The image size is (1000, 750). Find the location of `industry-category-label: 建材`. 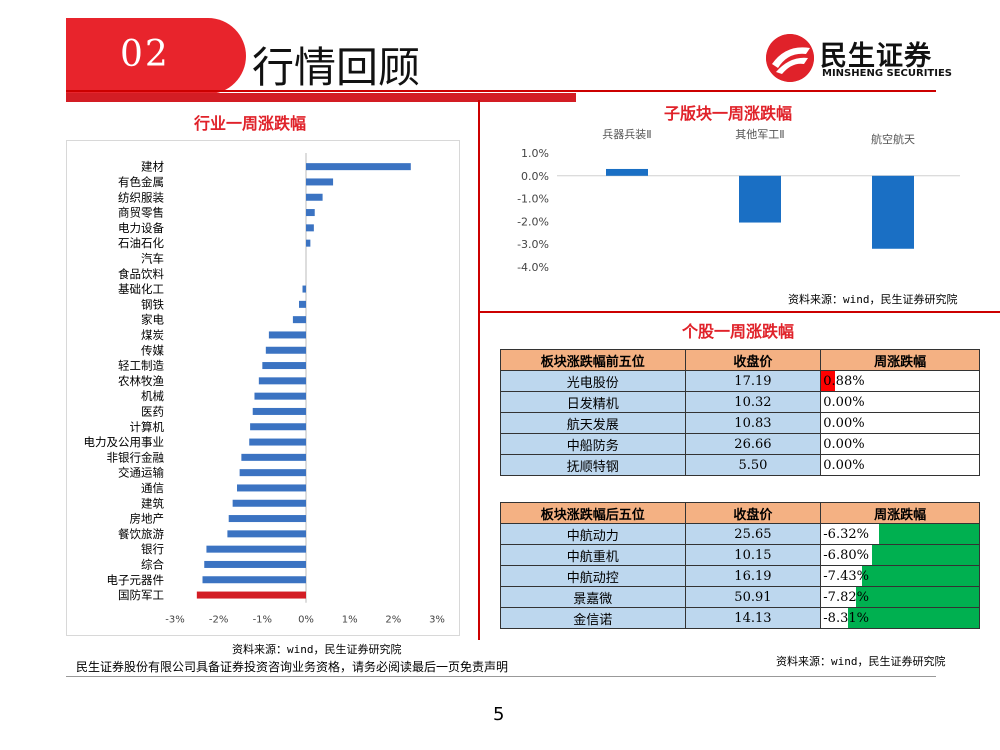

industry-category-label: 建材 is located at coordinates (152, 167).